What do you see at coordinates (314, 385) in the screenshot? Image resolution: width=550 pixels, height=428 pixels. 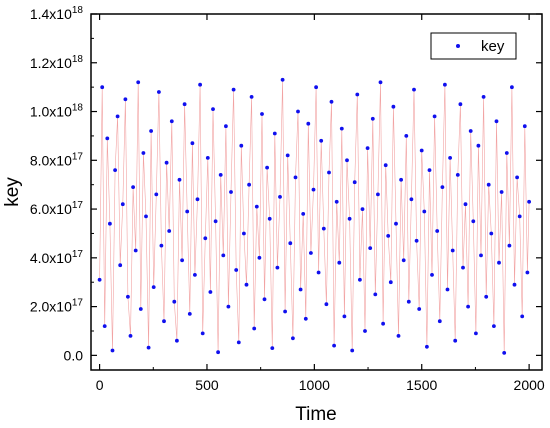 I see `x-tick-label: 1000` at bounding box center [314, 385].